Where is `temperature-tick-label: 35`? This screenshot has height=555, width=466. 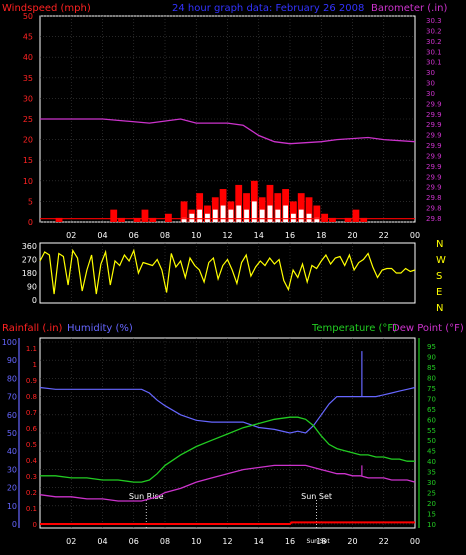 temperature-tick-label: 35 is located at coordinates (431, 473).